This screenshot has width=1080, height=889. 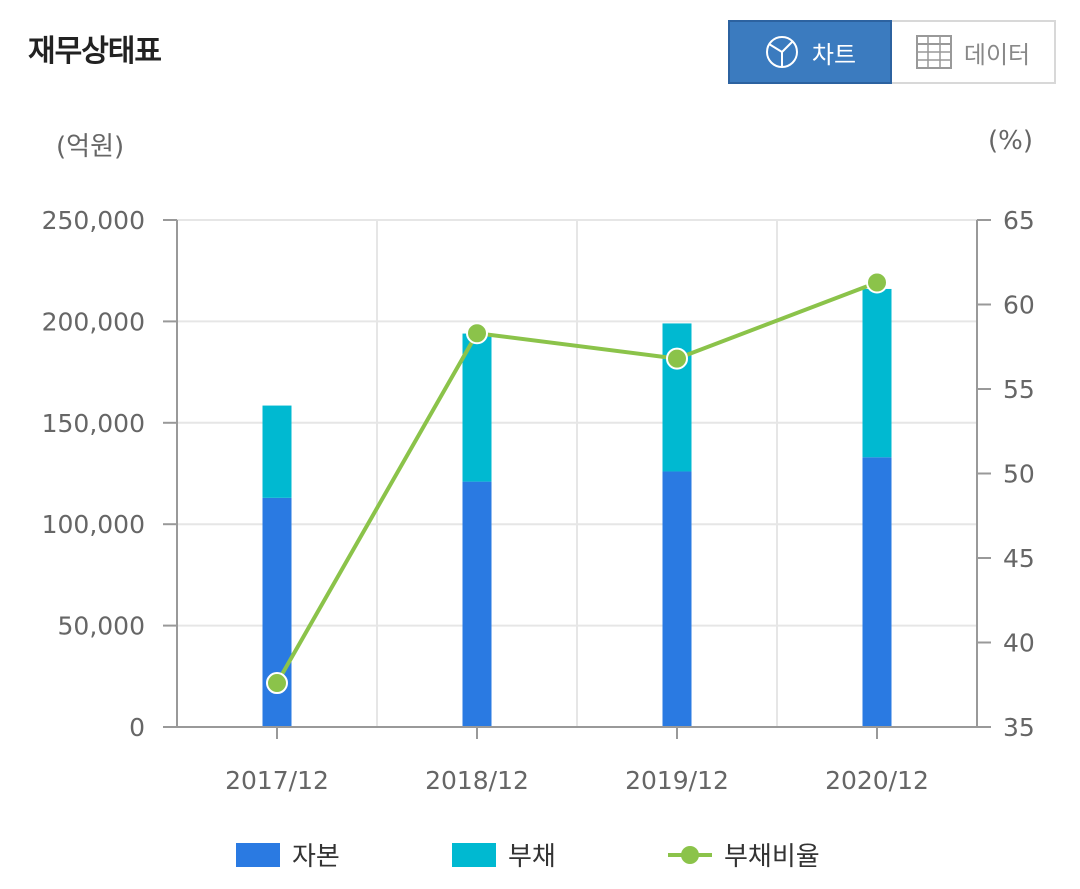 I want to click on x-axis-tick-label: 2018/12, so click(x=477, y=780).